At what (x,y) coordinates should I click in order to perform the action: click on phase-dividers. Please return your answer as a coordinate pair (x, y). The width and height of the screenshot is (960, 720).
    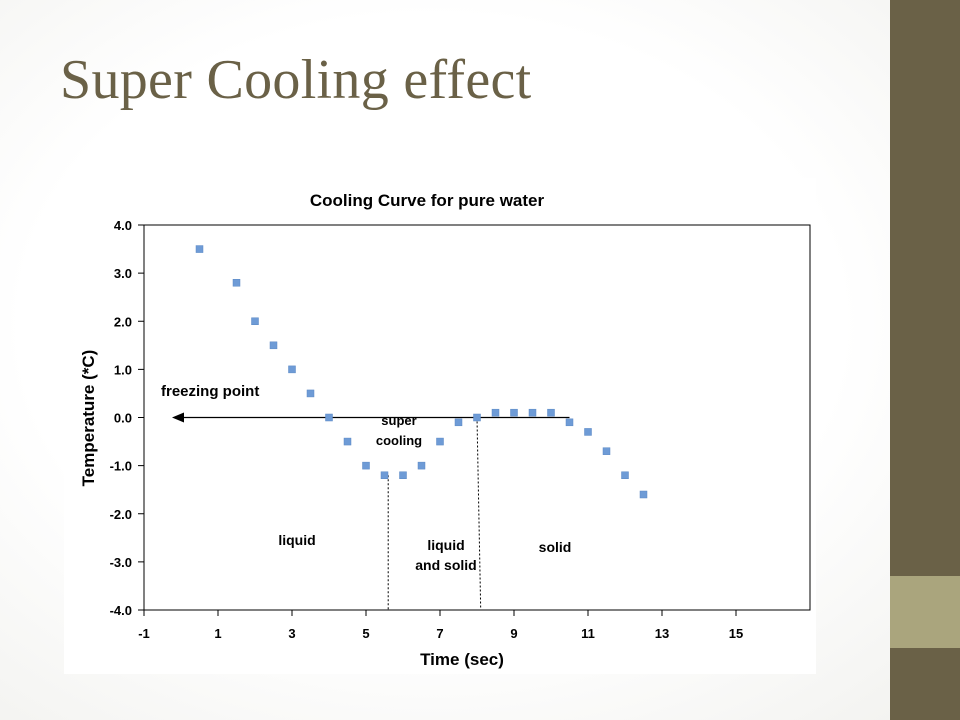
    Looking at the image, I should click on (434, 514).